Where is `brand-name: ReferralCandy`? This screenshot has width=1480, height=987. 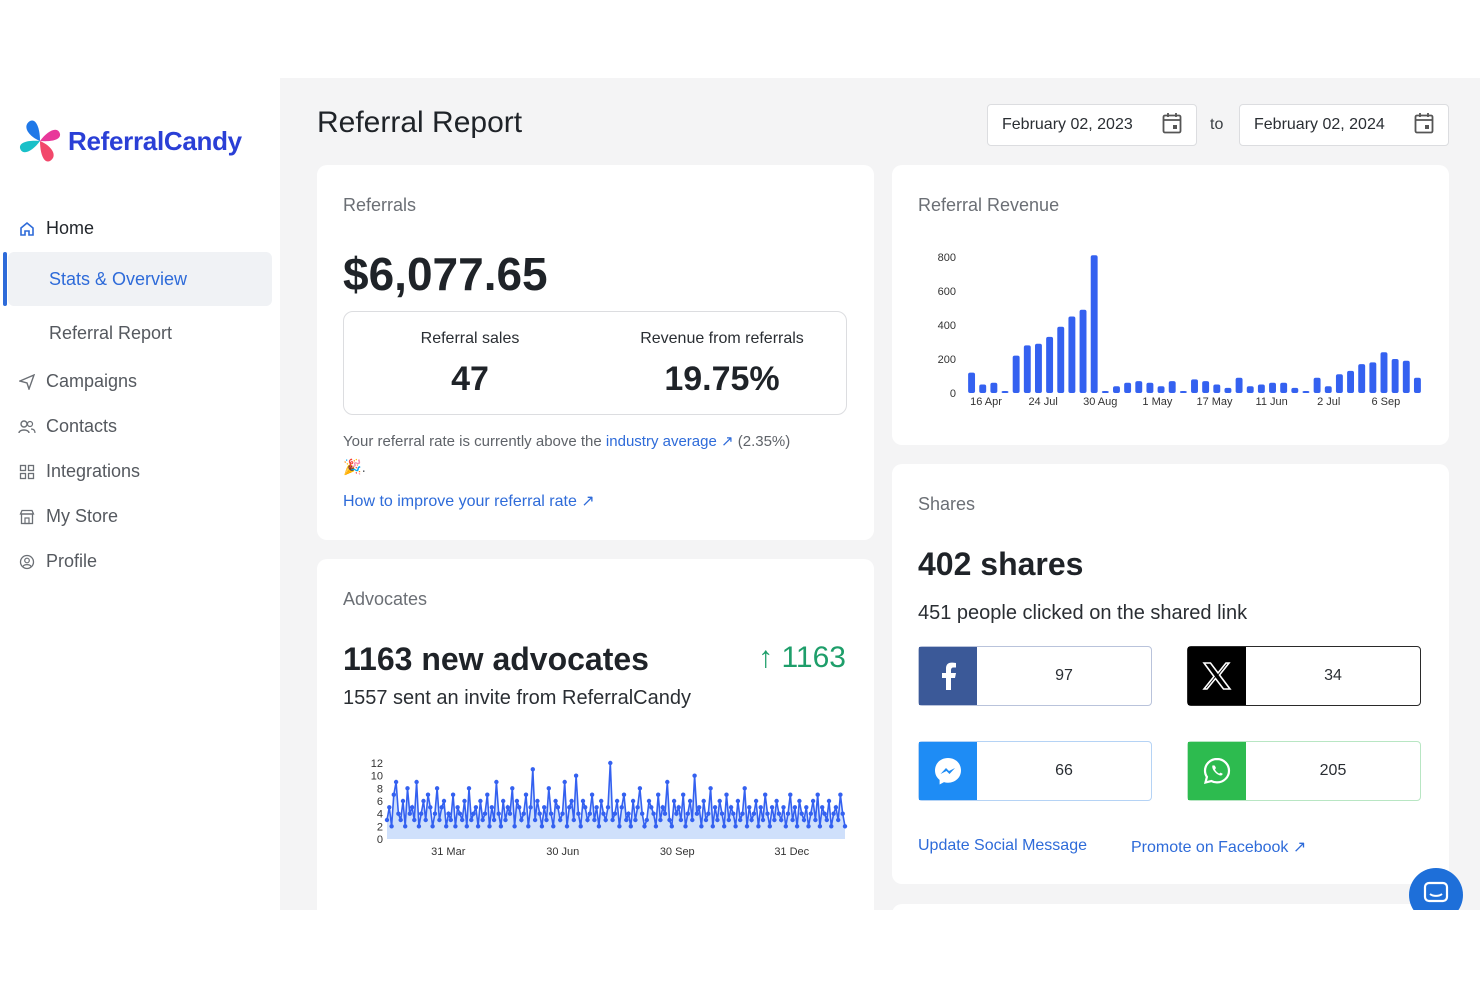
brand-name: ReferralCandy is located at coordinates (155, 140).